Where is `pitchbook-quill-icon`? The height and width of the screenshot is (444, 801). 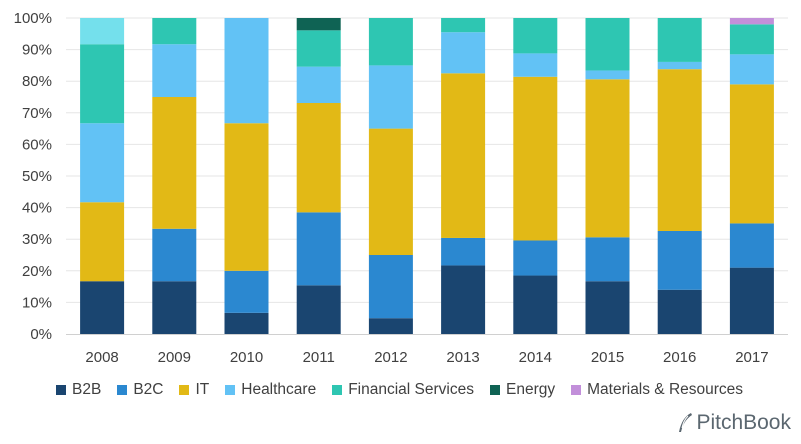
pitchbook-quill-icon is located at coordinates (686, 422).